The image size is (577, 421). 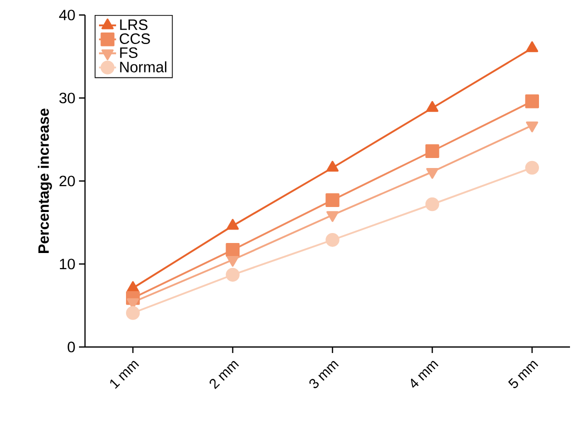 I want to click on x-tick-label: 3 mm, so click(x=324, y=374).